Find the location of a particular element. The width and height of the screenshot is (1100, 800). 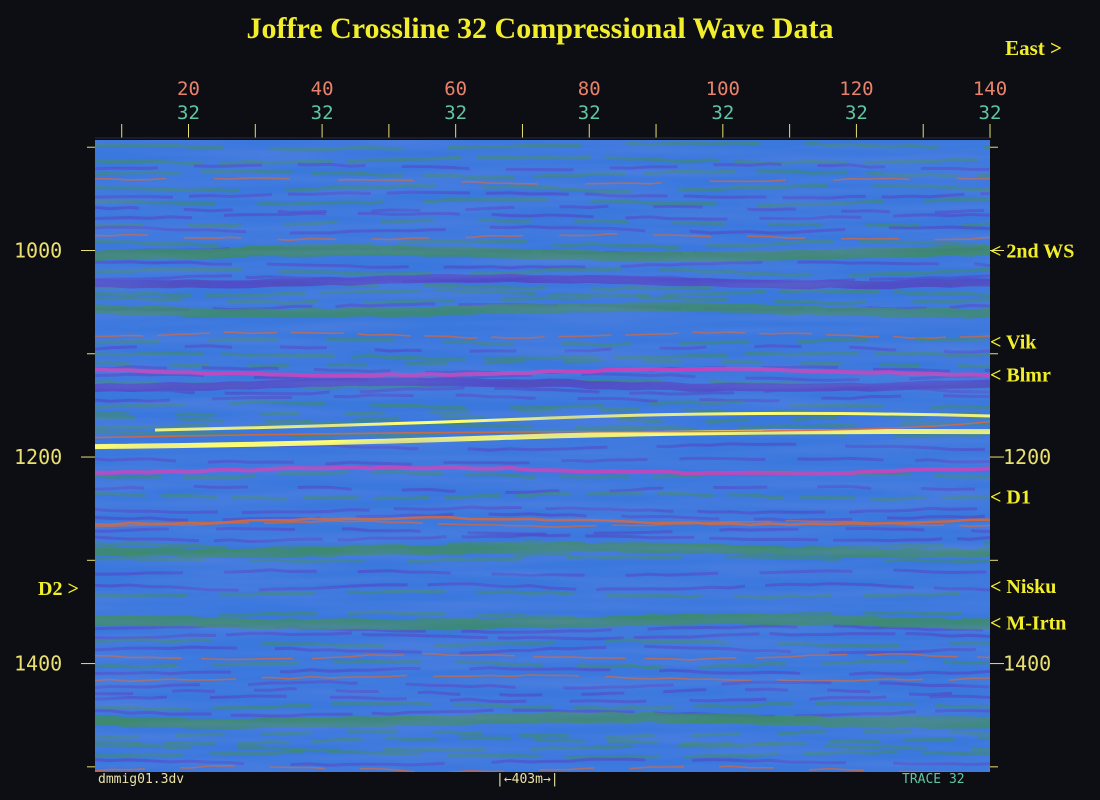

direction-label: East > is located at coordinates (1033, 48).